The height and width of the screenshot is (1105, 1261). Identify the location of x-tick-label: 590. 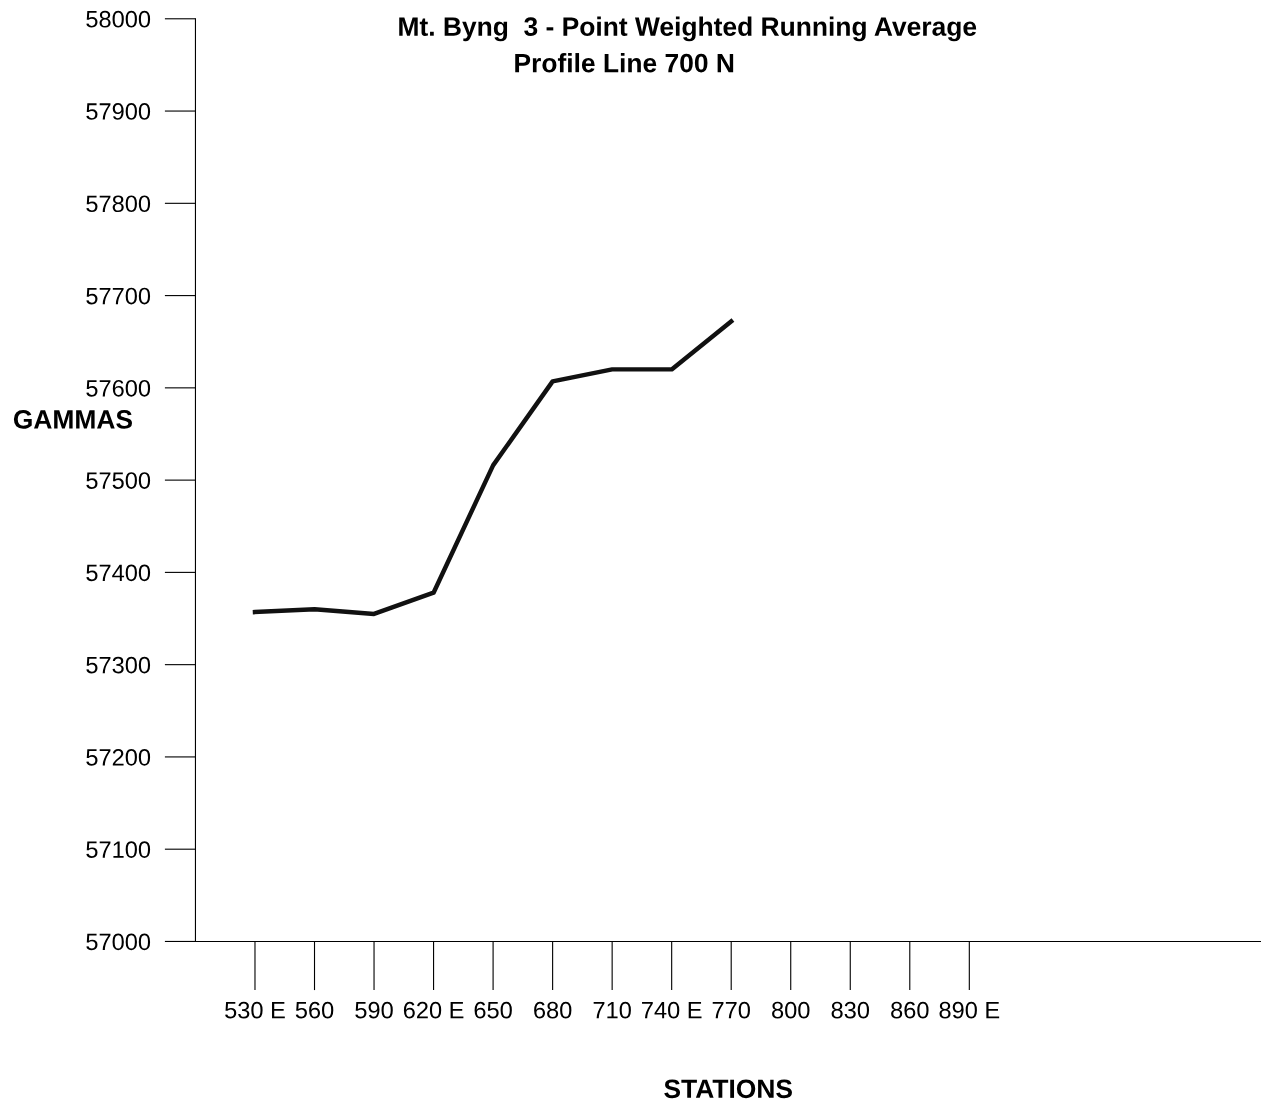
(374, 1010).